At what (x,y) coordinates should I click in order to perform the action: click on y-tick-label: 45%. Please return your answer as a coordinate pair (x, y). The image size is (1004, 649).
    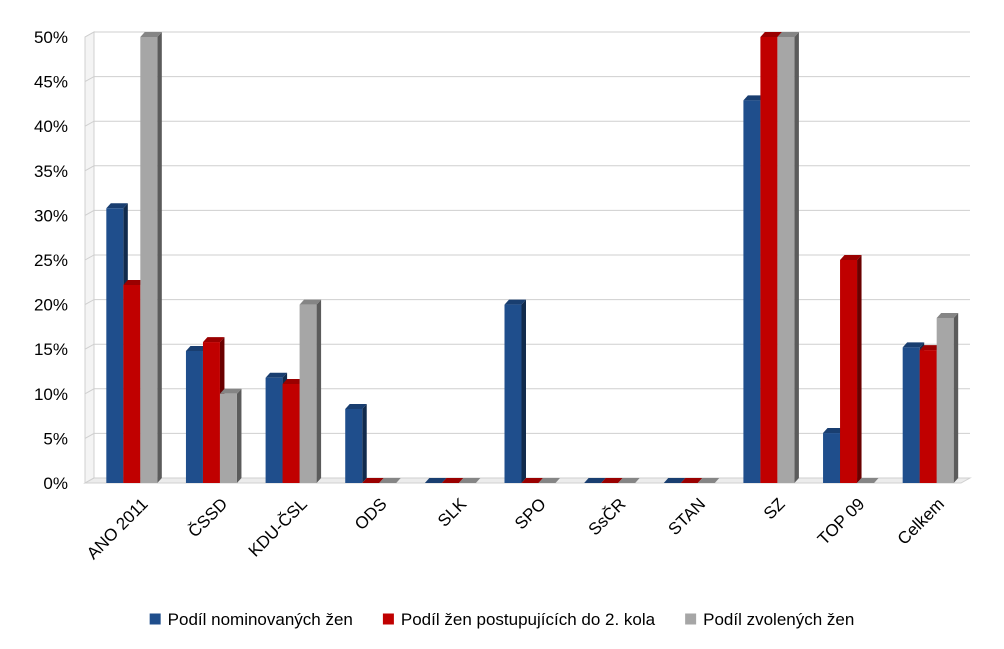
    Looking at the image, I should click on (51, 82).